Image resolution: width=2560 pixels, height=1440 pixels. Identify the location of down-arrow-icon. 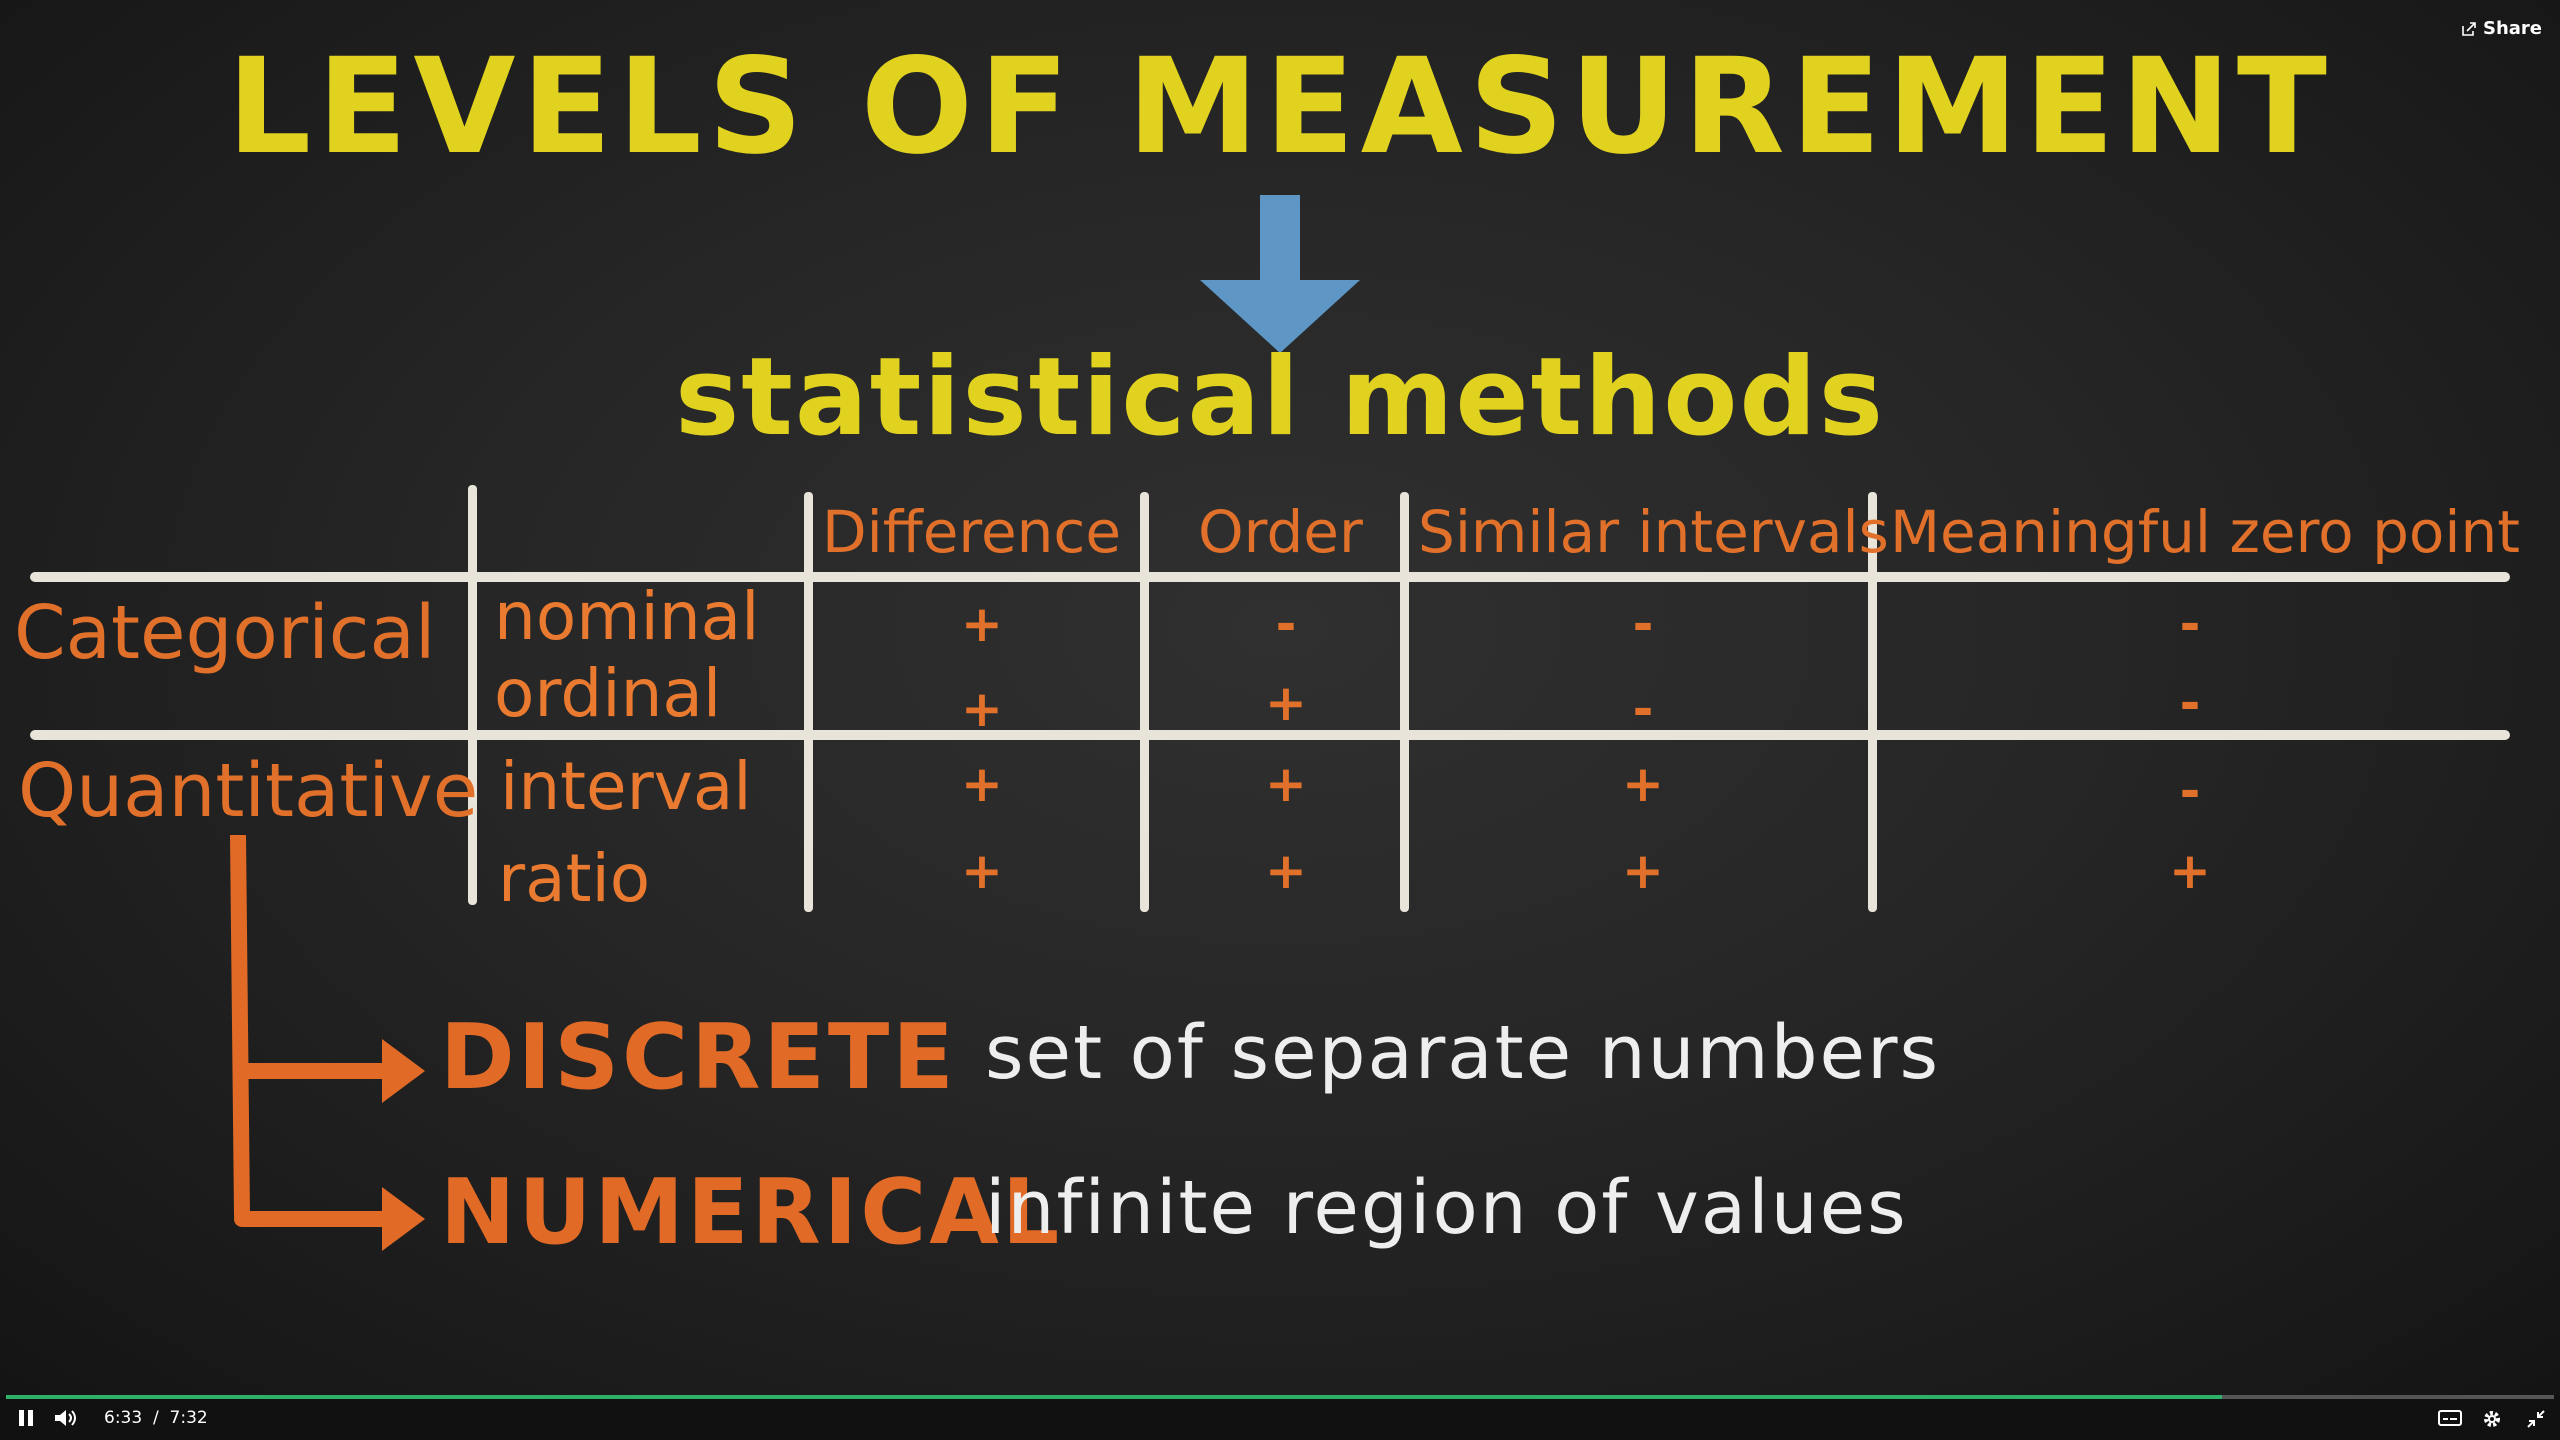
(1280, 274).